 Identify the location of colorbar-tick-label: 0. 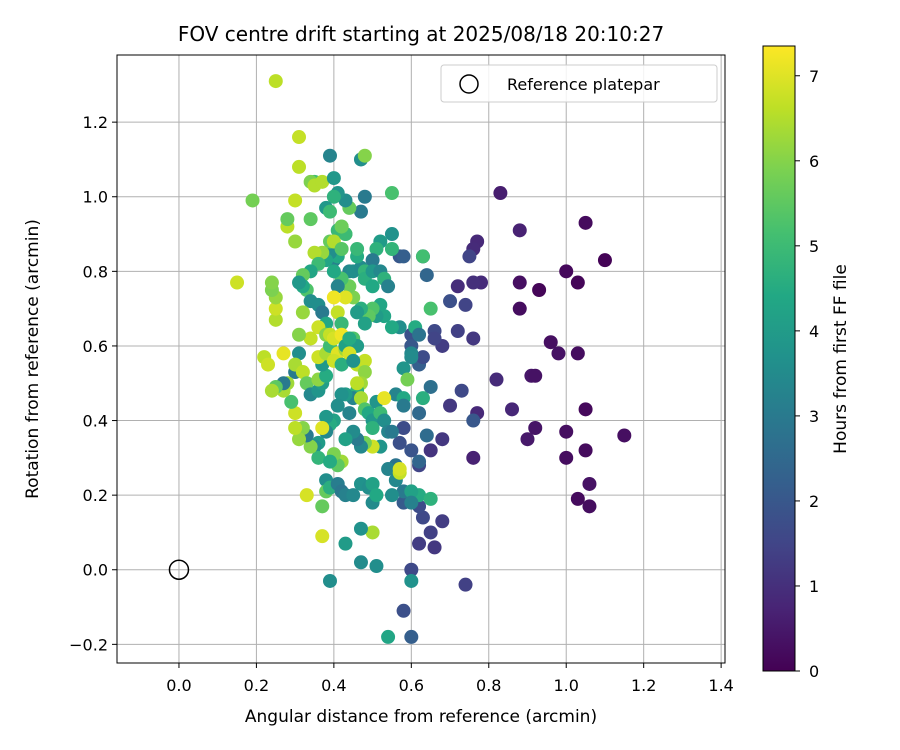
(814, 671).